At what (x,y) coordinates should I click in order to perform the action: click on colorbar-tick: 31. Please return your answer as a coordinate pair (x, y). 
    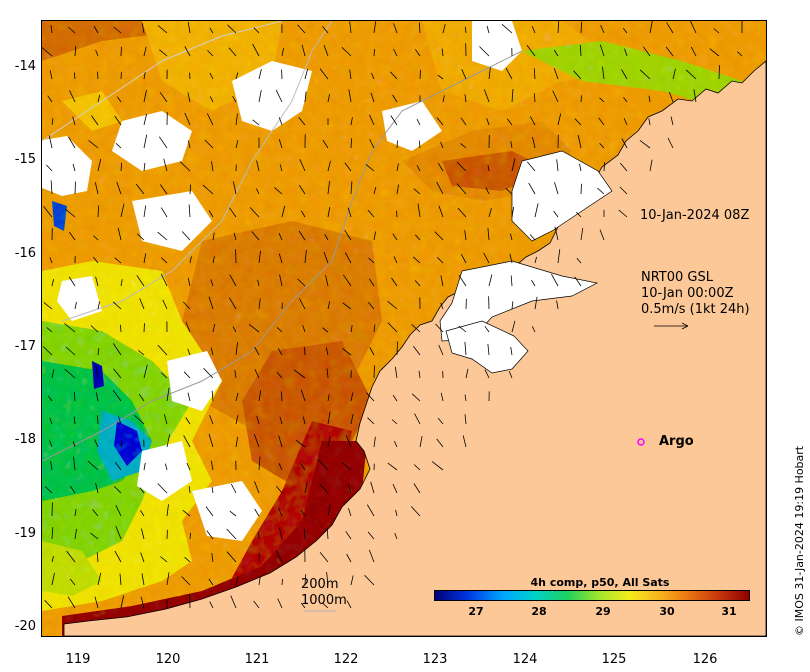
    Looking at the image, I should click on (729, 611).